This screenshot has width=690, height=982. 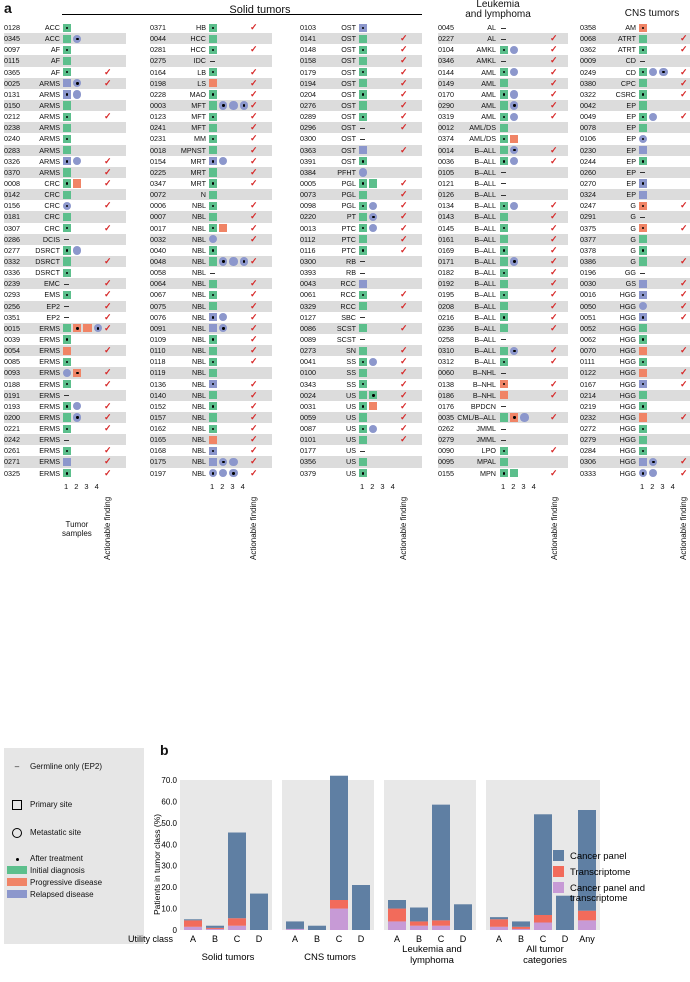 I want to click on sample-row: 0333 HGG ✓, so click(x=635, y=473).